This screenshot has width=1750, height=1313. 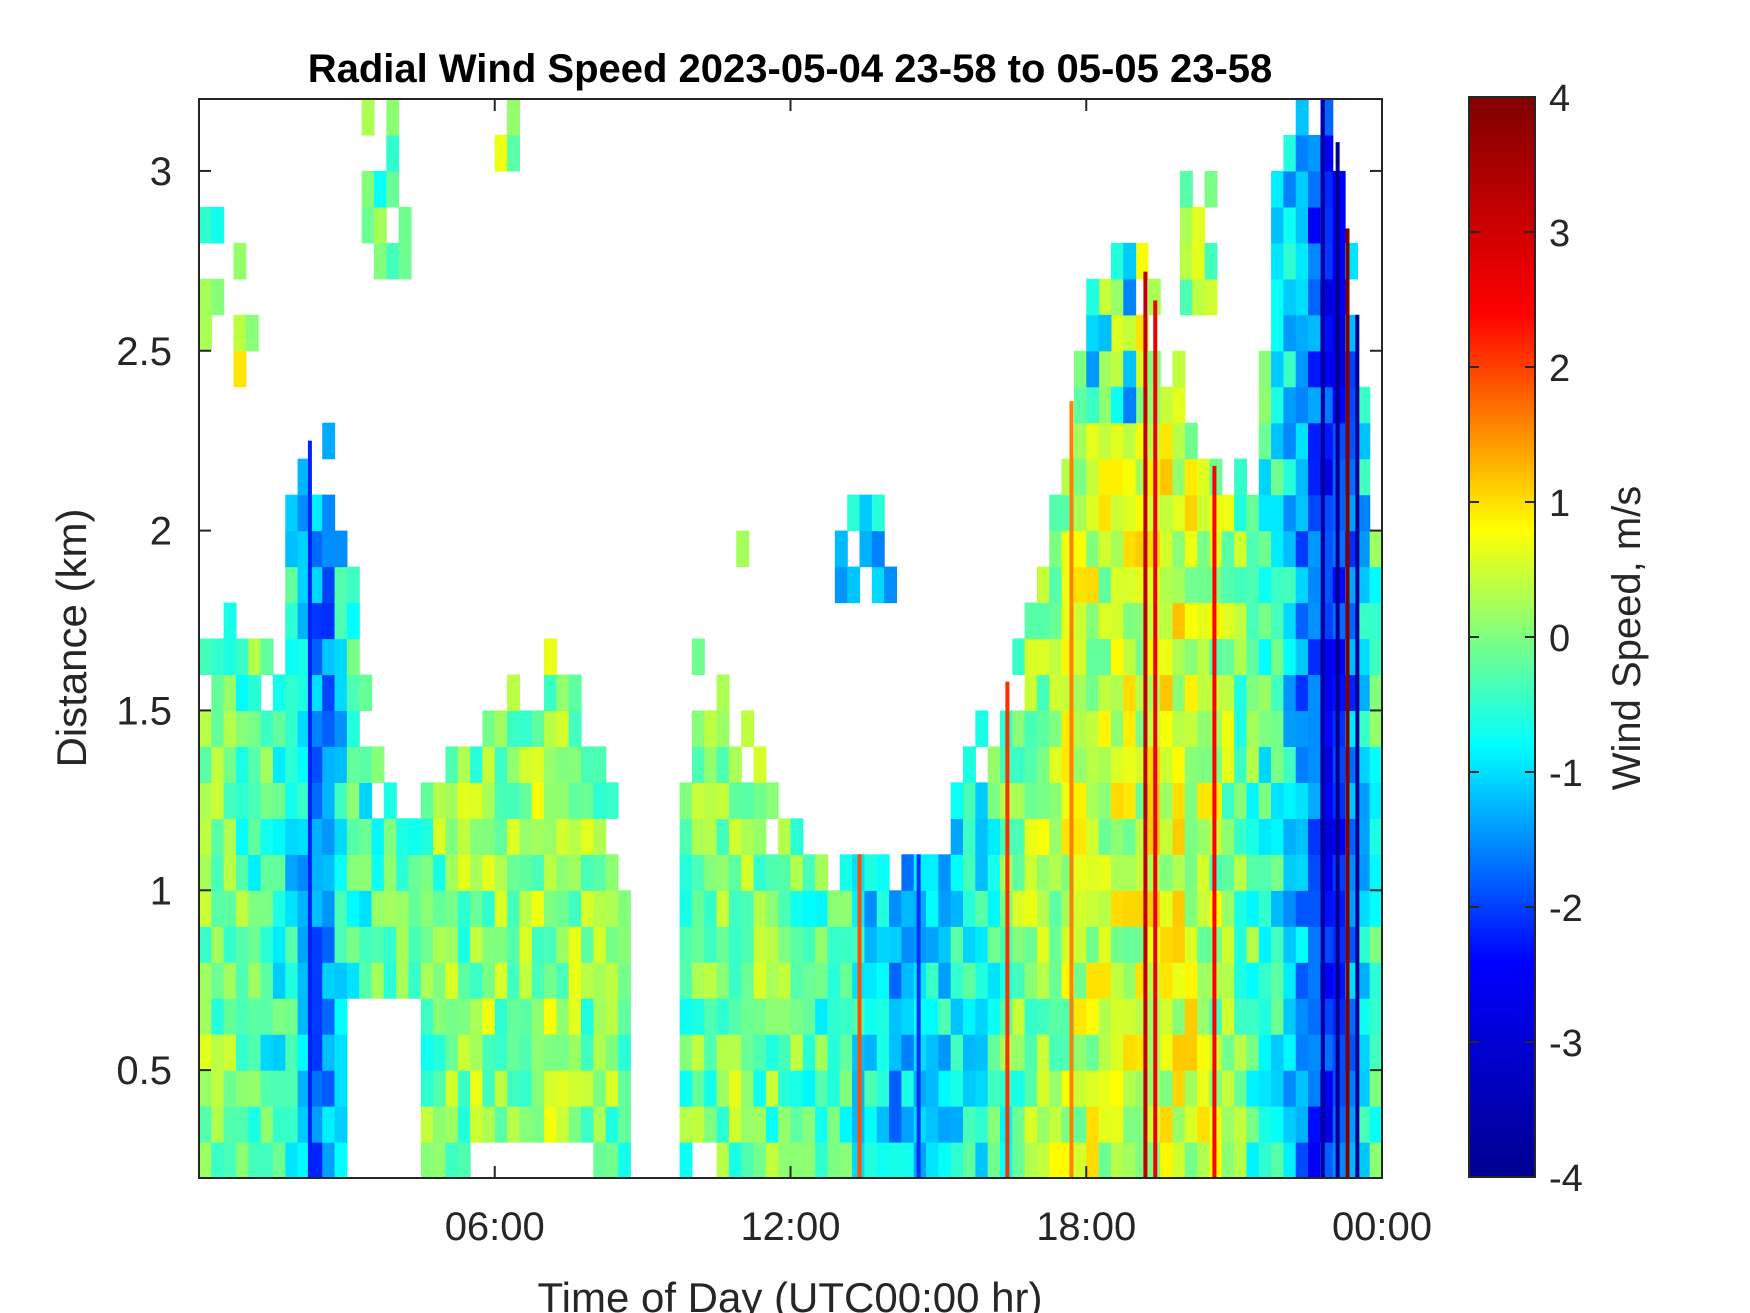 I want to click on colorbar-label: Wind Speed, m/s, so click(x=1627, y=638).